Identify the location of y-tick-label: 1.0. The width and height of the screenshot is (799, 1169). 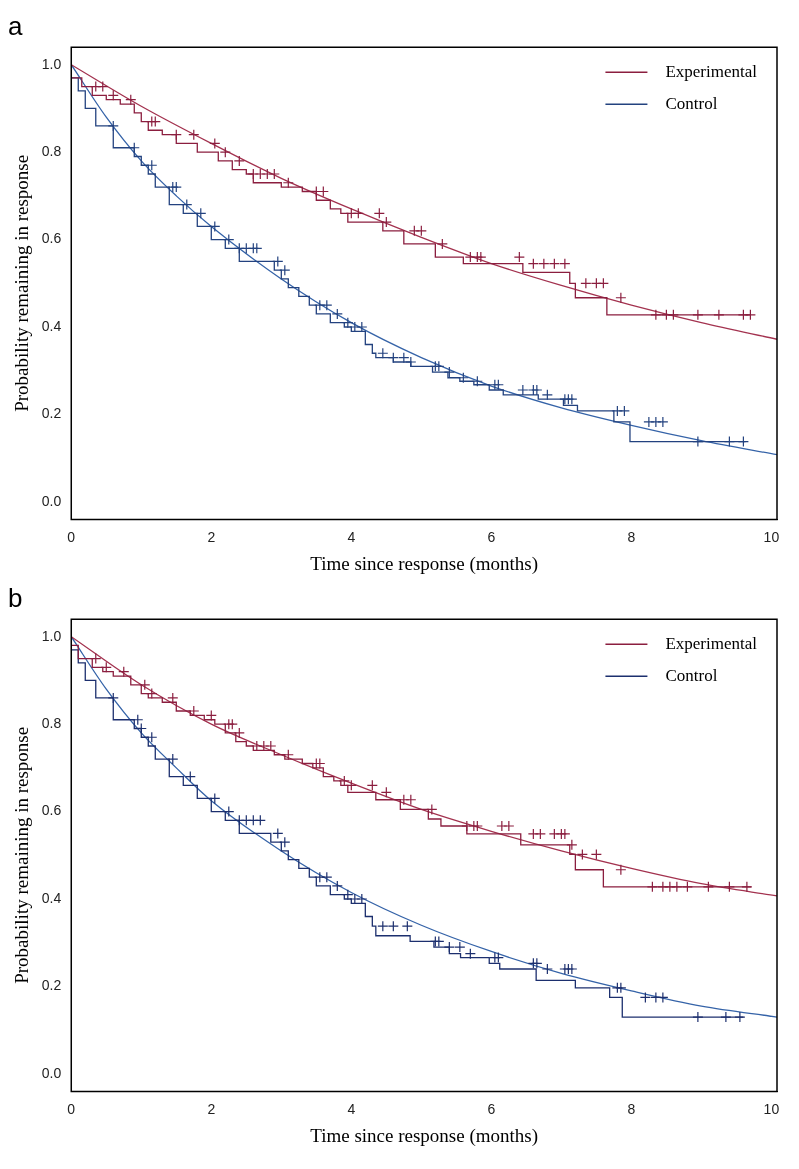
(51, 635).